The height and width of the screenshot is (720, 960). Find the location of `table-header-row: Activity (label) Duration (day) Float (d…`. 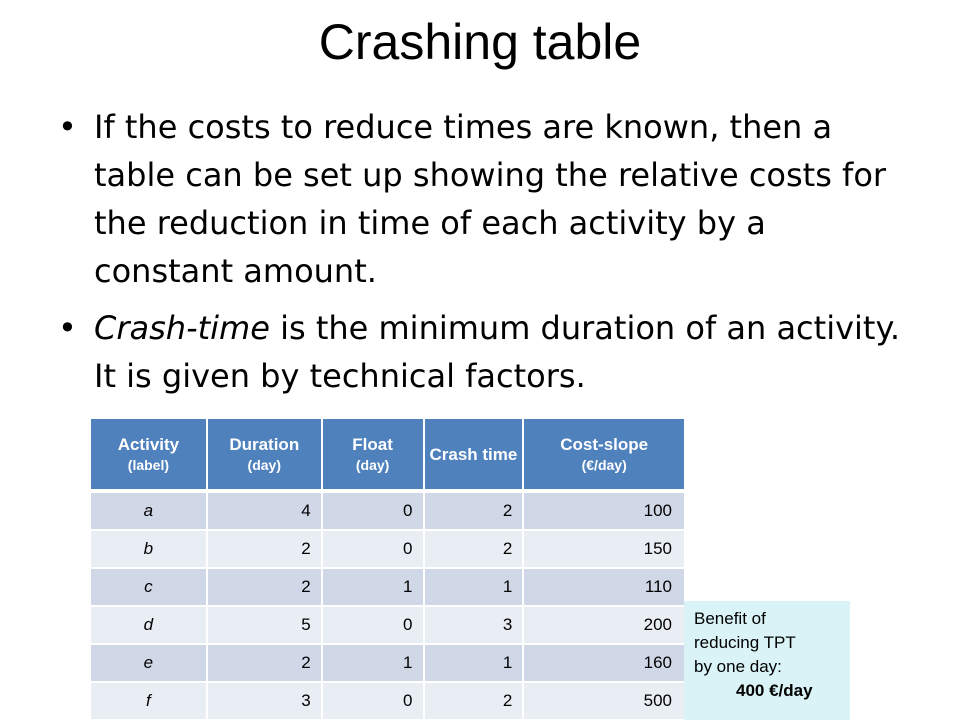

table-header-row: Activity (label) Duration (day) Float (d… is located at coordinates (388, 456).